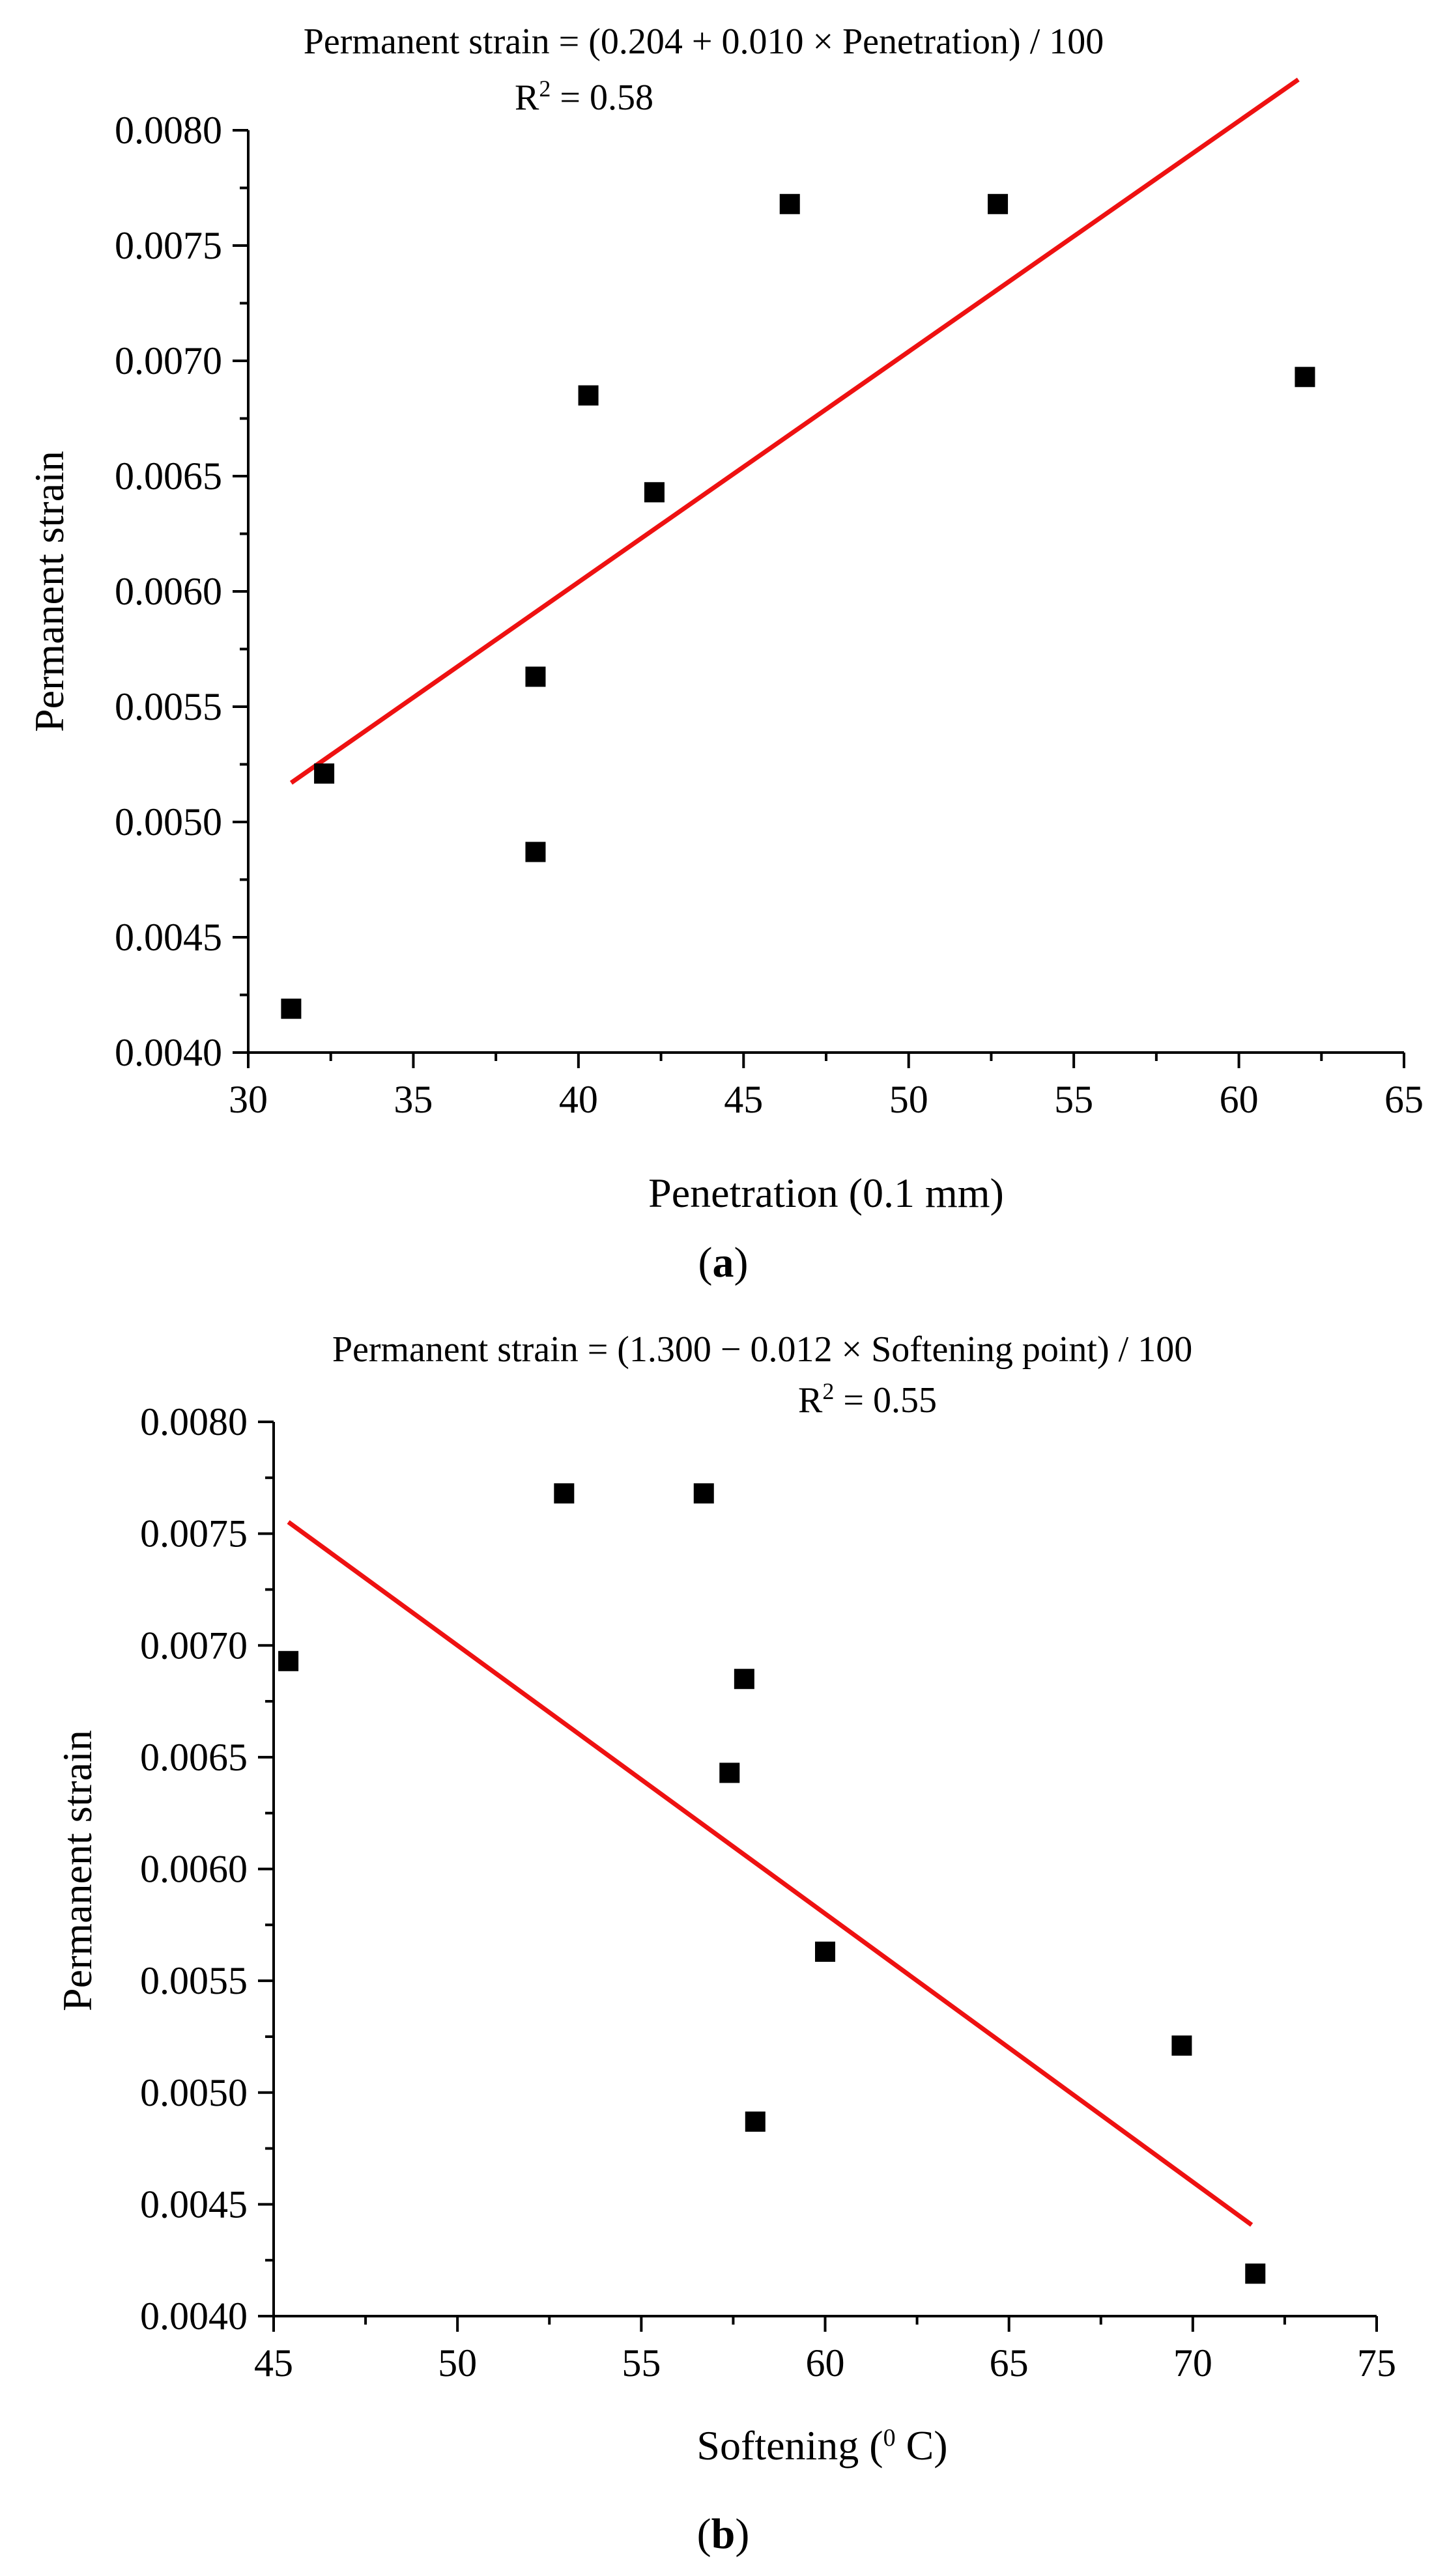 This screenshot has height=2576, width=1447. I want to click on chart-b-y-tick-label: 0.0045, so click(194, 2204).